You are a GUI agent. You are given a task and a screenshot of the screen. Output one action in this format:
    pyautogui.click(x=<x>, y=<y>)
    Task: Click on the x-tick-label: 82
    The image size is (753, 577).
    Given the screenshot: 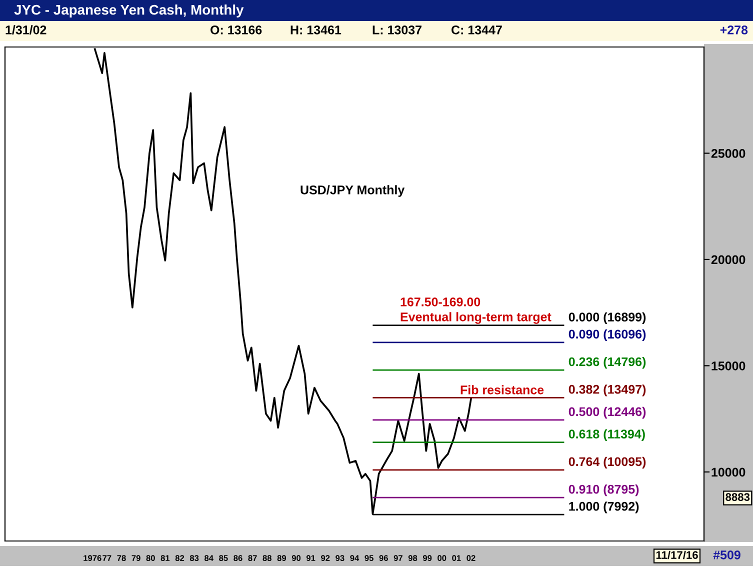 What is the action you would take?
    pyautogui.click(x=179, y=558)
    